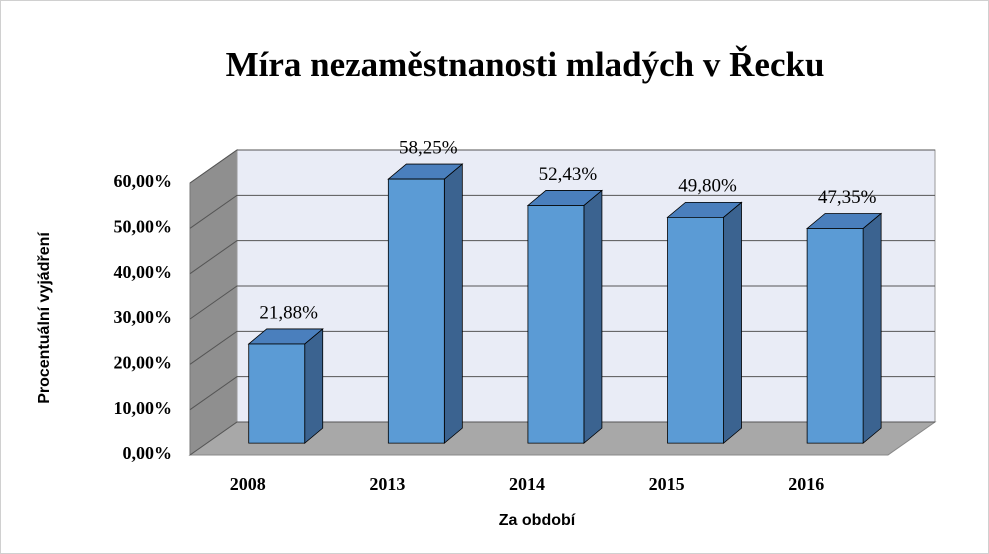  What do you see at coordinates (428, 147) in the screenshot?
I see `value-label: 58,25%` at bounding box center [428, 147].